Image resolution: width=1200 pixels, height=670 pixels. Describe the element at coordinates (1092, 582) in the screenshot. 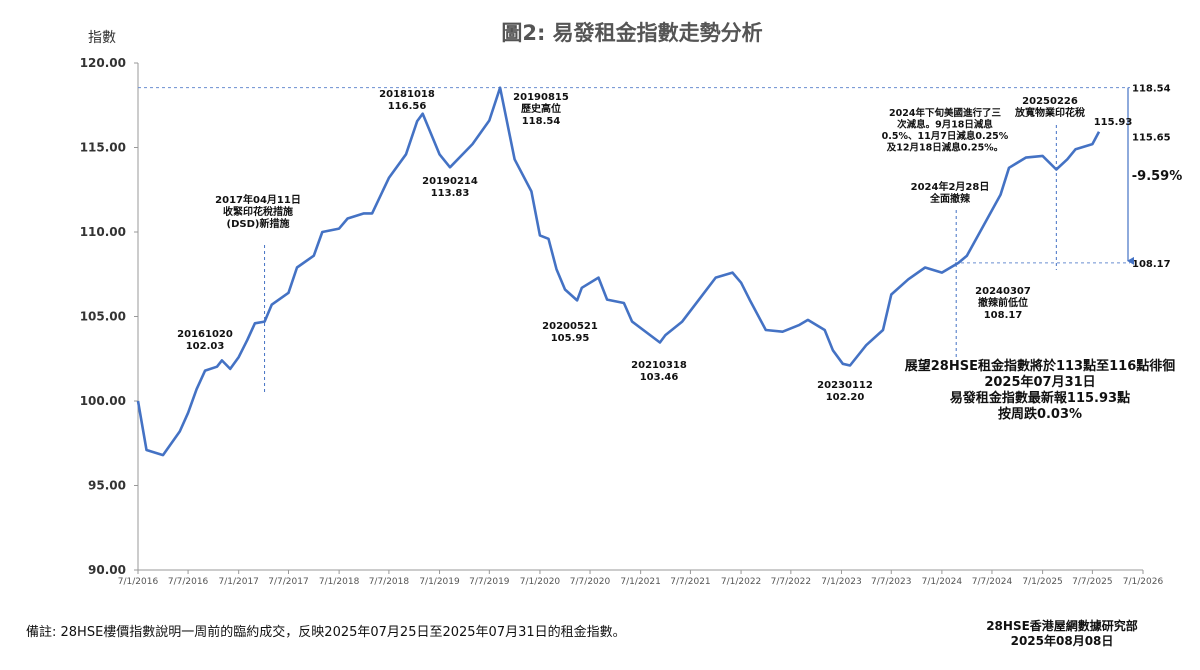

I see `x-tick-label: 7/7/2025` at that location.